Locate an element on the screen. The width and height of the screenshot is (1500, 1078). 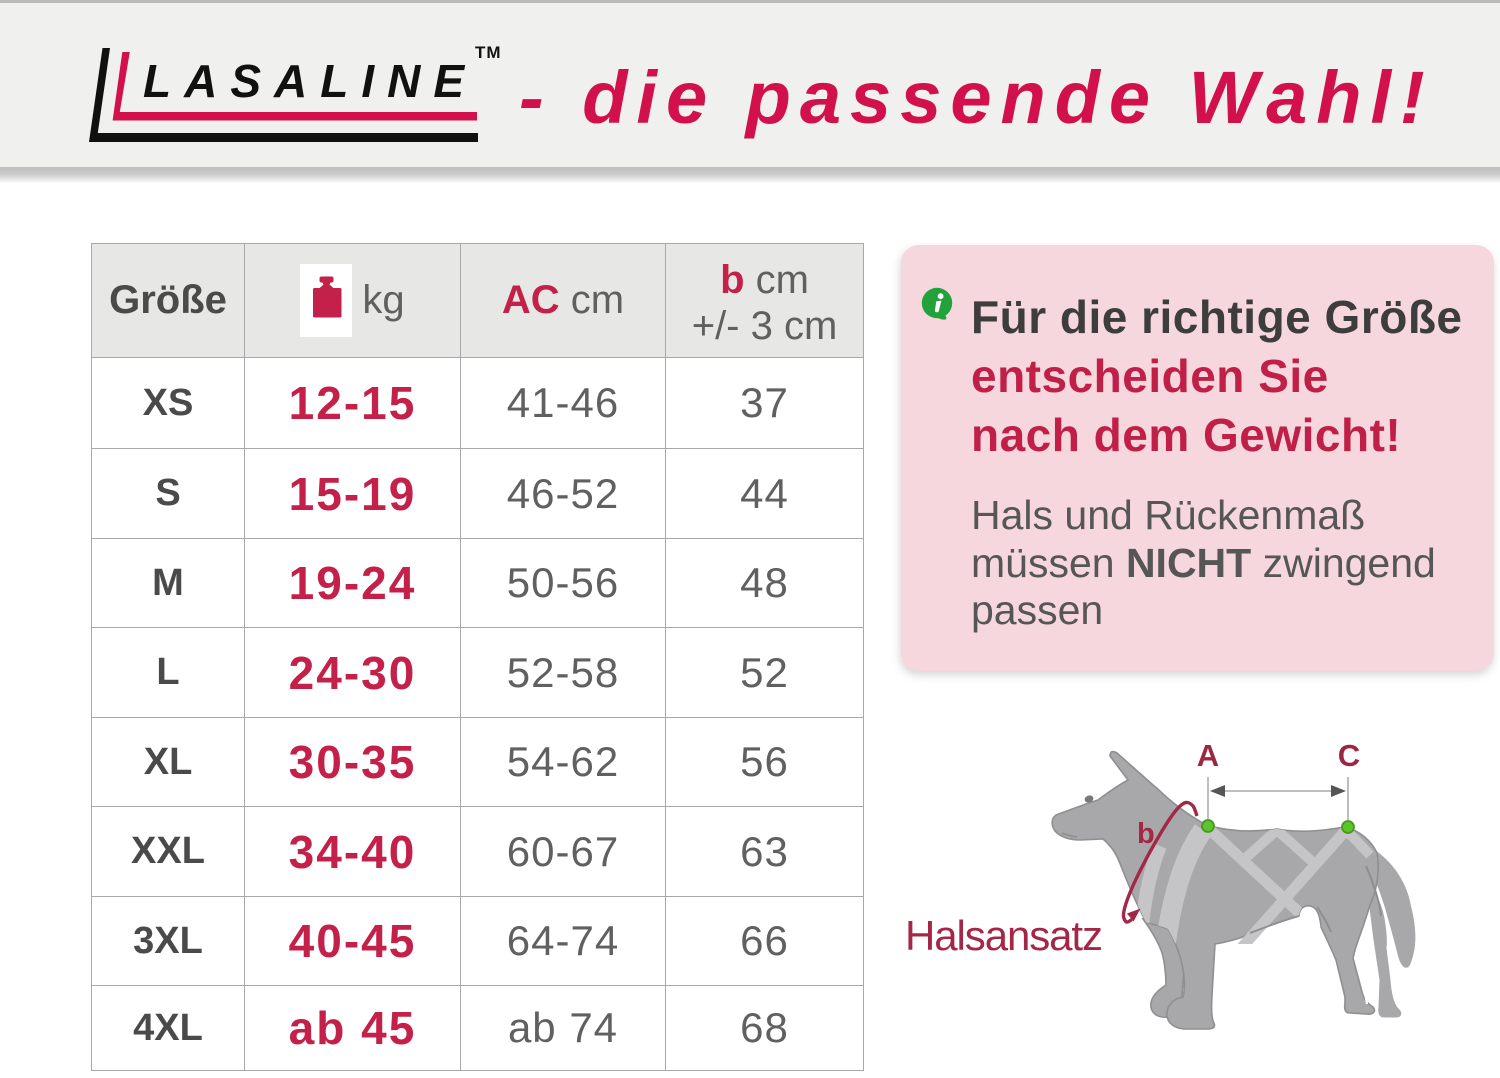
svg-text: Halsansatz is located at coordinates (1004, 935).